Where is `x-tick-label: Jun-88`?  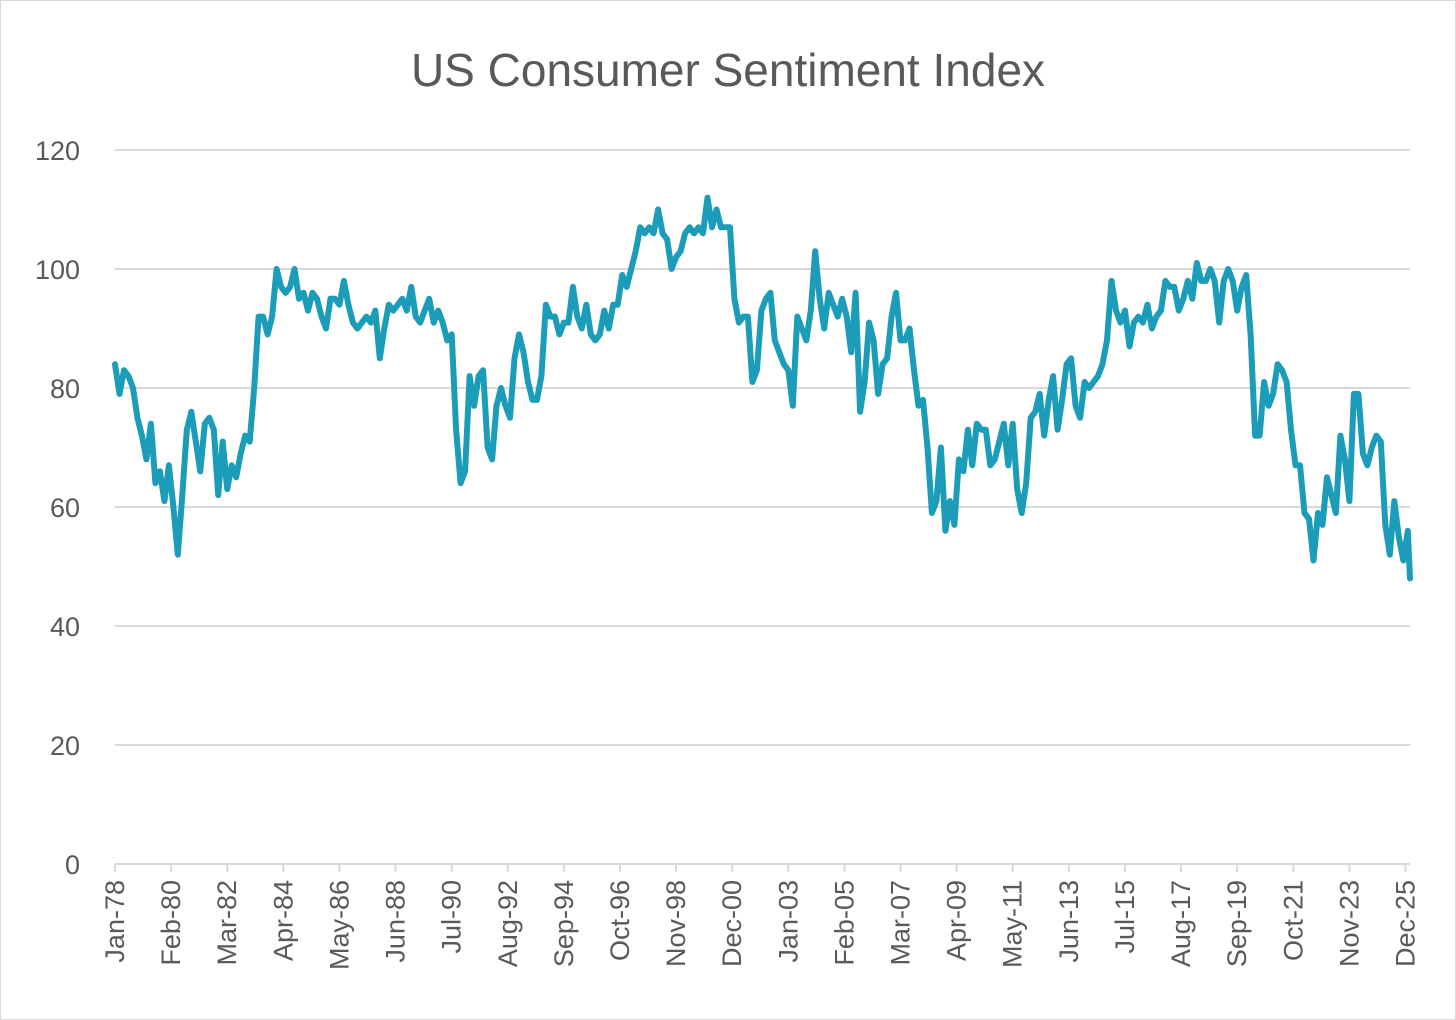 x-tick-label: Jun-88 is located at coordinates (396, 921).